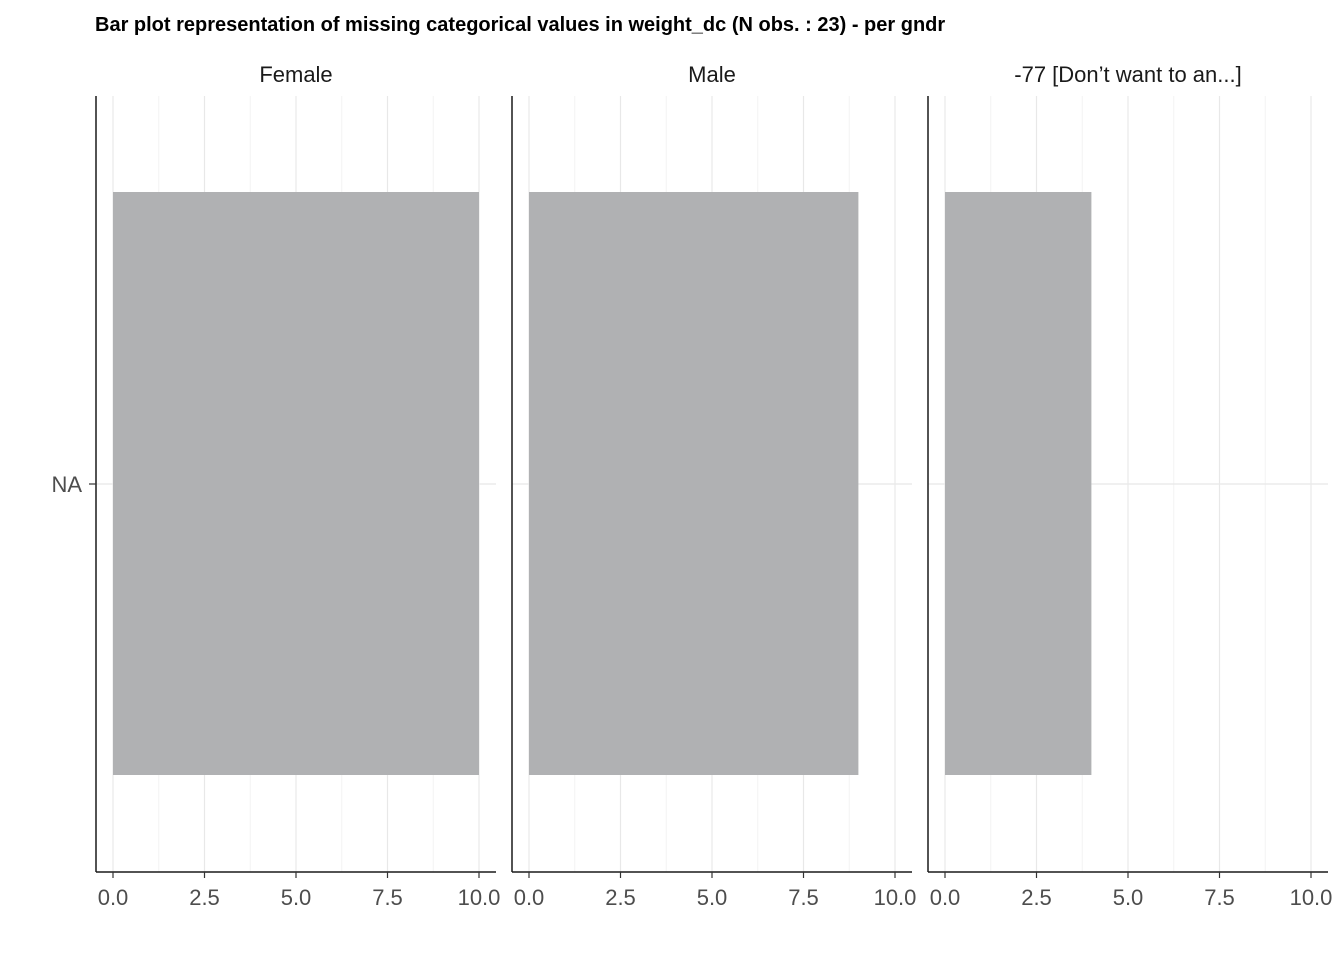 Image resolution: width=1344 pixels, height=960 pixels. What do you see at coordinates (712, 74) in the screenshot?
I see `facet-strip-label: Male` at bounding box center [712, 74].